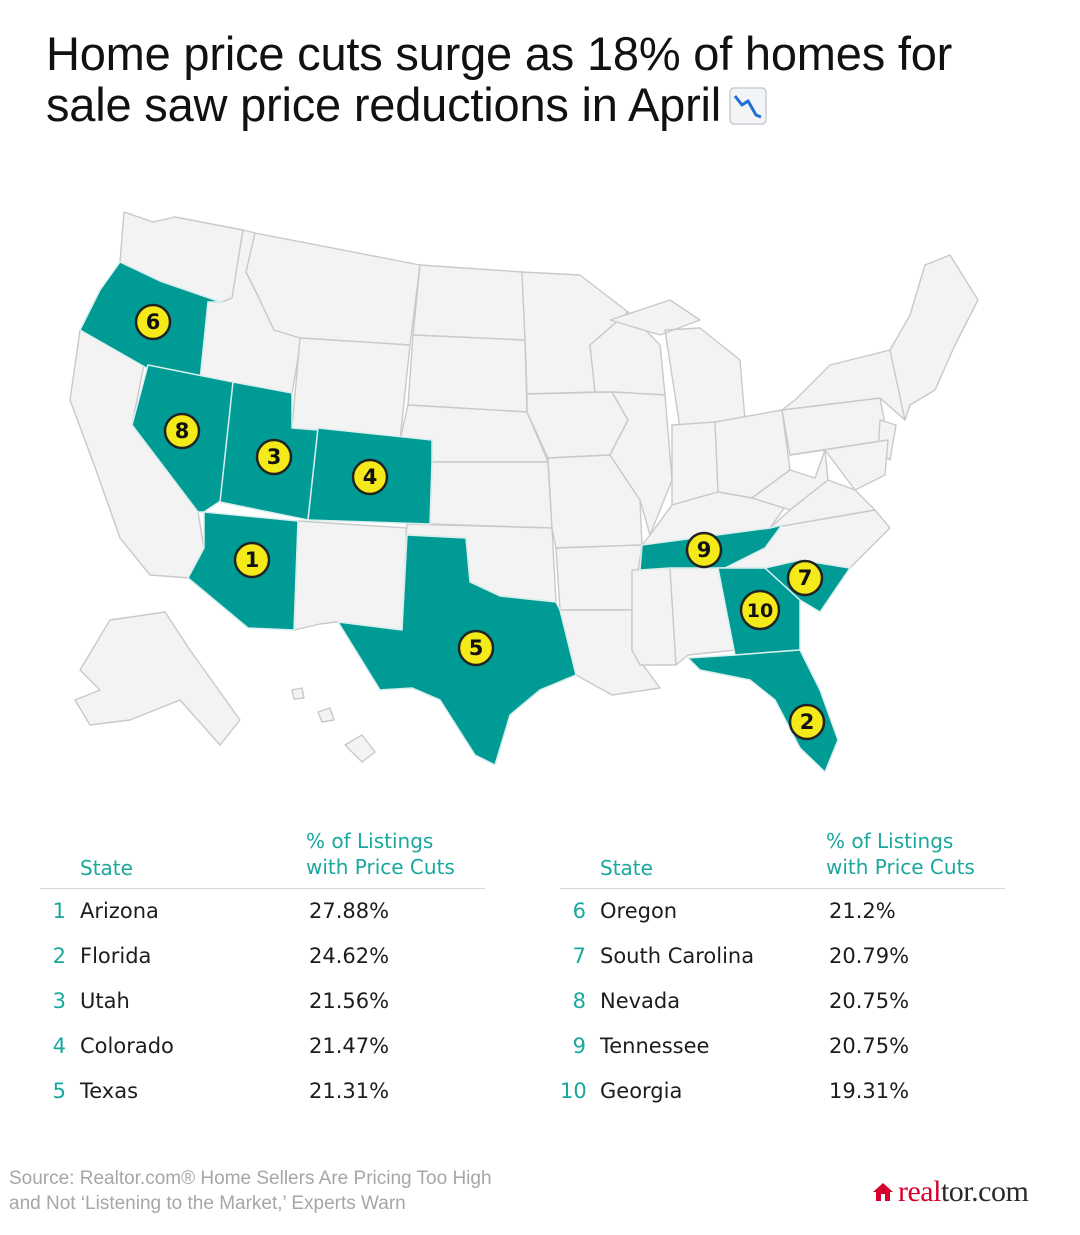 Image resolution: width=1080 pixels, height=1235 pixels. Describe the element at coordinates (782, 1091) in the screenshot. I see `table-row: 10 Georgia 19.31%` at that location.